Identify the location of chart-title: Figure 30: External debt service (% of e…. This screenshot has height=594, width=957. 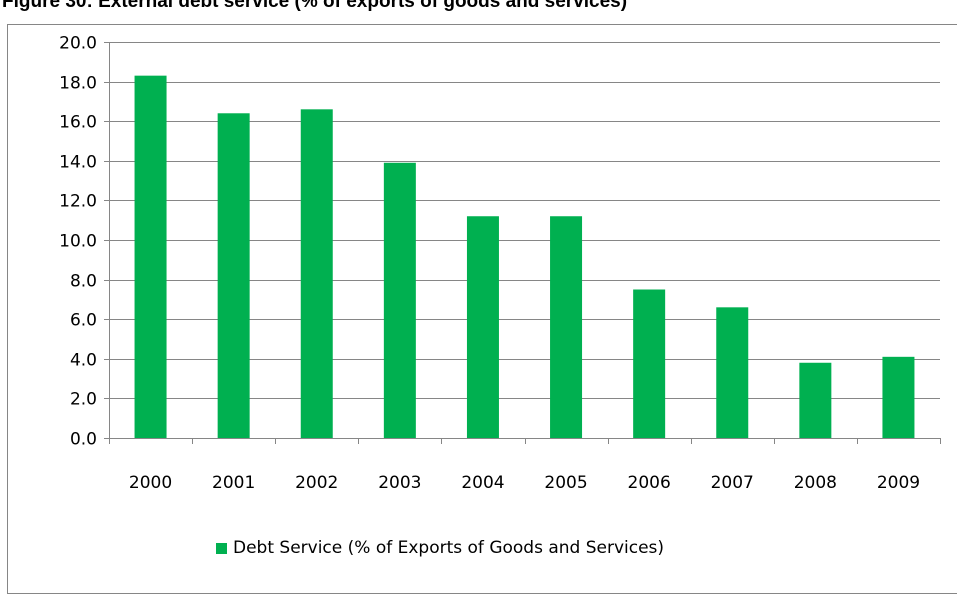
(315, 6).